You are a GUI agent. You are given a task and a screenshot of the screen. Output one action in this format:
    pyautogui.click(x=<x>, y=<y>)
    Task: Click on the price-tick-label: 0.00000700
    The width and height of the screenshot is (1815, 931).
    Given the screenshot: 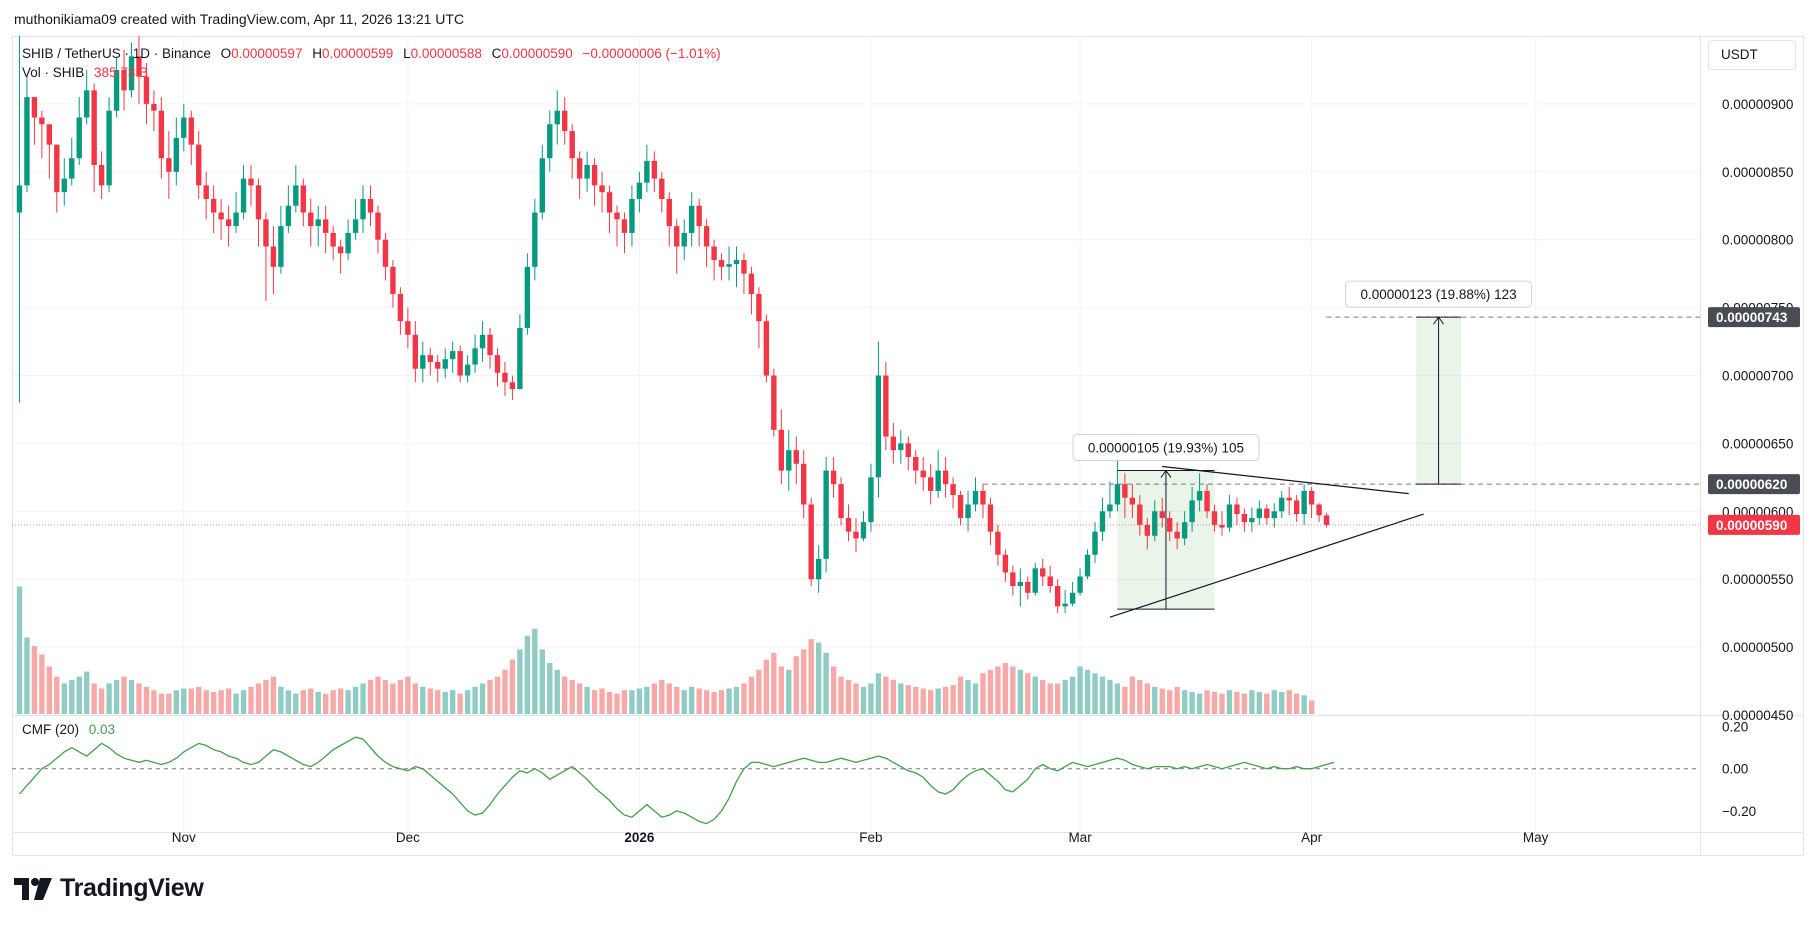 What is the action you would take?
    pyautogui.click(x=1757, y=376)
    